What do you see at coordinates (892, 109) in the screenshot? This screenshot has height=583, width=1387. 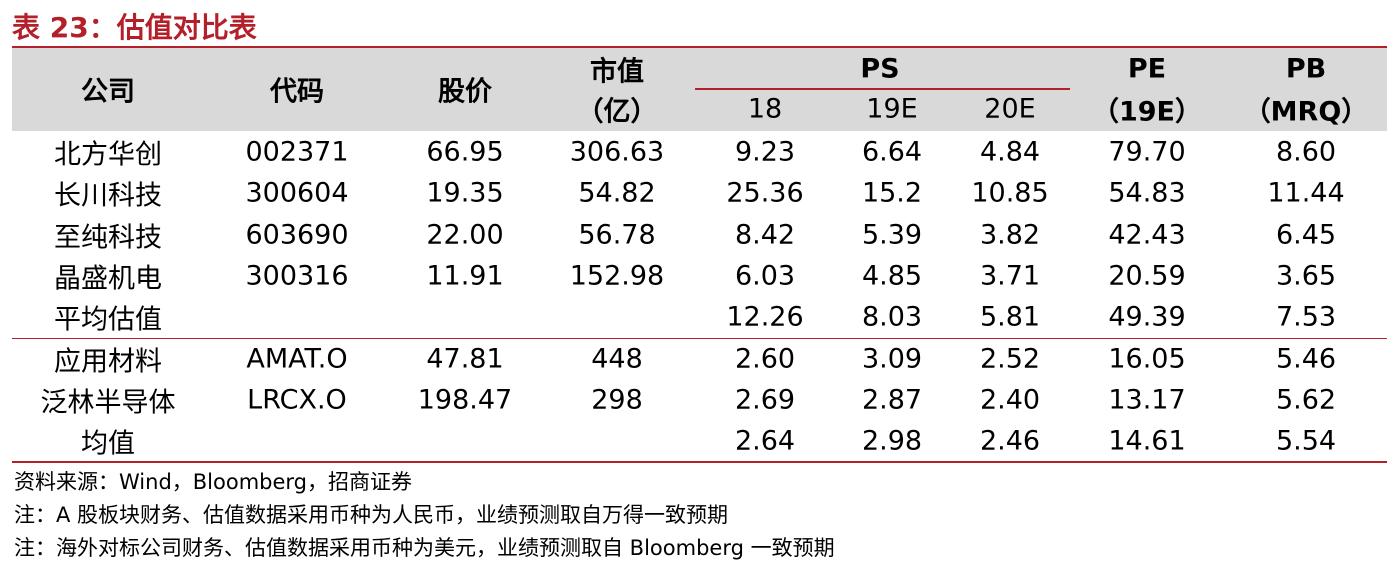 I see `header-cell: 19E` at bounding box center [892, 109].